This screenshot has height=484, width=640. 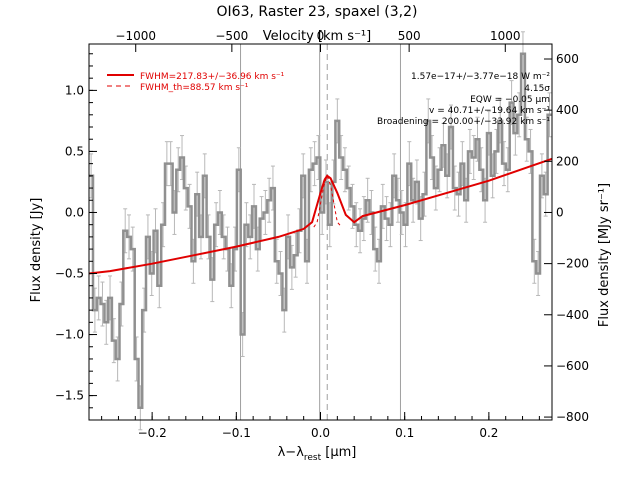 I want to click on legend-label-thermal: FWHM_th=88.57 km s⁻¹, so click(x=194, y=88).